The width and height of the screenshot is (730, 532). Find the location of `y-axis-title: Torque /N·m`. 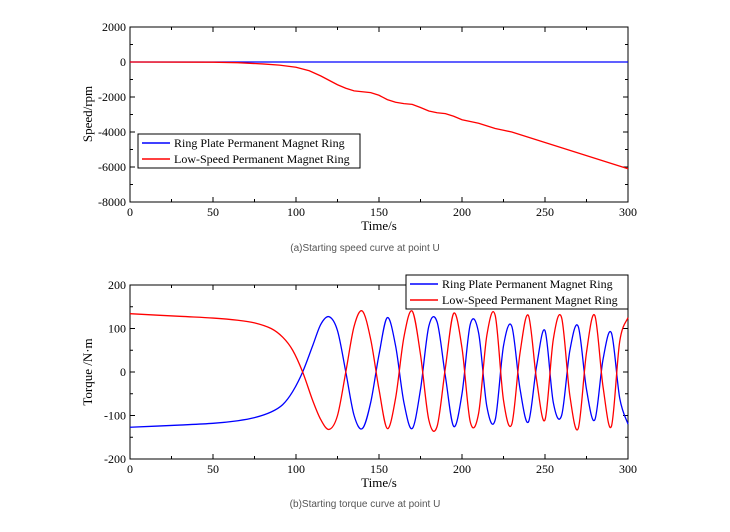

y-axis-title: Torque /N·m is located at coordinates (87, 371).